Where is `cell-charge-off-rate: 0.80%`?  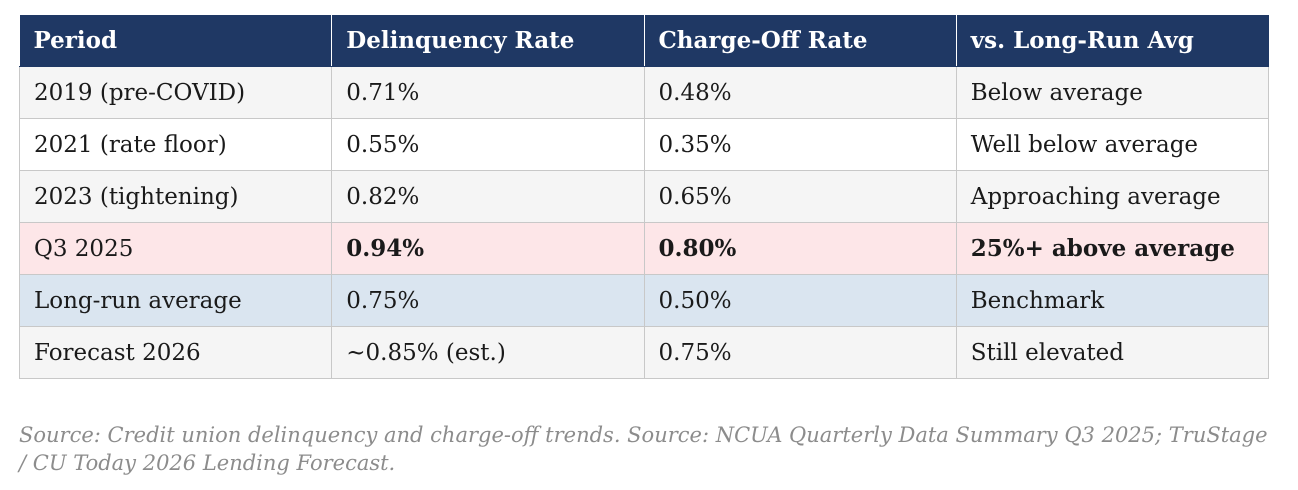
cell-charge-off-rate: 0.80% is located at coordinates (800, 248).